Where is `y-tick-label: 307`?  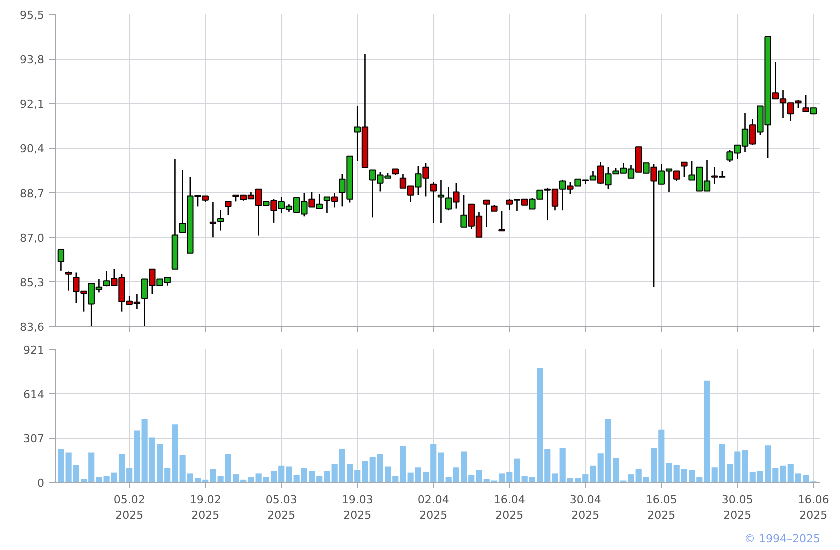 y-tick-label: 307 is located at coordinates (34, 439).